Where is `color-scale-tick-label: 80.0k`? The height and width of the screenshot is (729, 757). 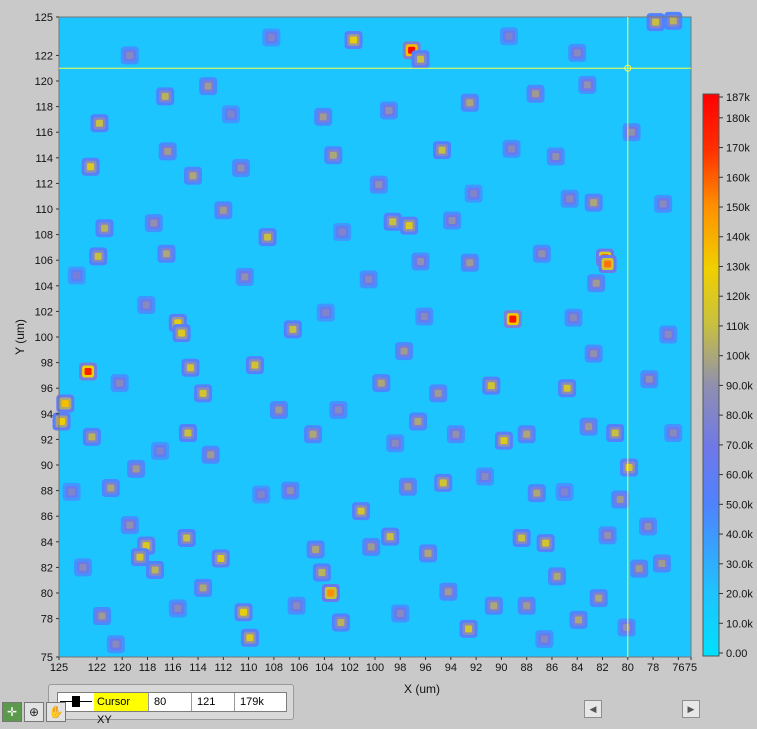
color-scale-tick-label: 80.0k is located at coordinates (739, 416).